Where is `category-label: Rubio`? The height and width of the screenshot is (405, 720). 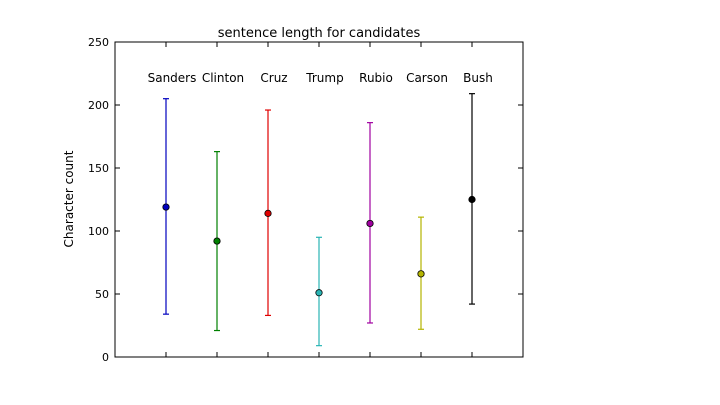 category-label: Rubio is located at coordinates (376, 78).